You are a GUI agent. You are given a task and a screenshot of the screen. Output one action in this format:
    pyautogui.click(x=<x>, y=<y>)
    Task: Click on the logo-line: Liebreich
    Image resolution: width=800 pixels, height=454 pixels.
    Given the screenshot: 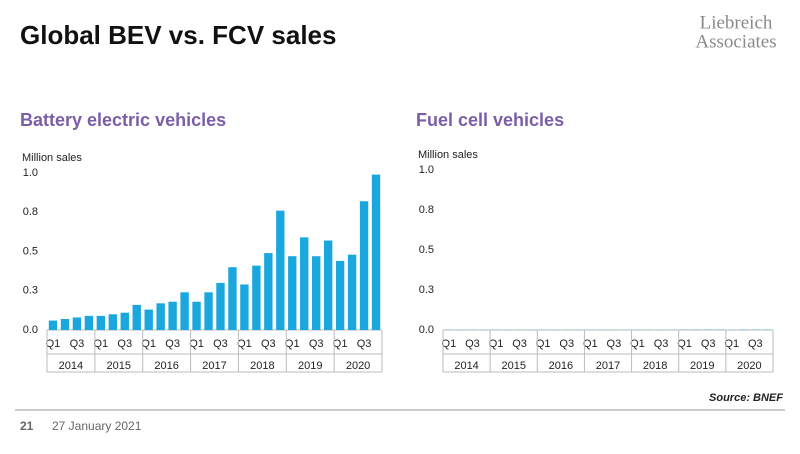 What is the action you would take?
    pyautogui.click(x=736, y=22)
    